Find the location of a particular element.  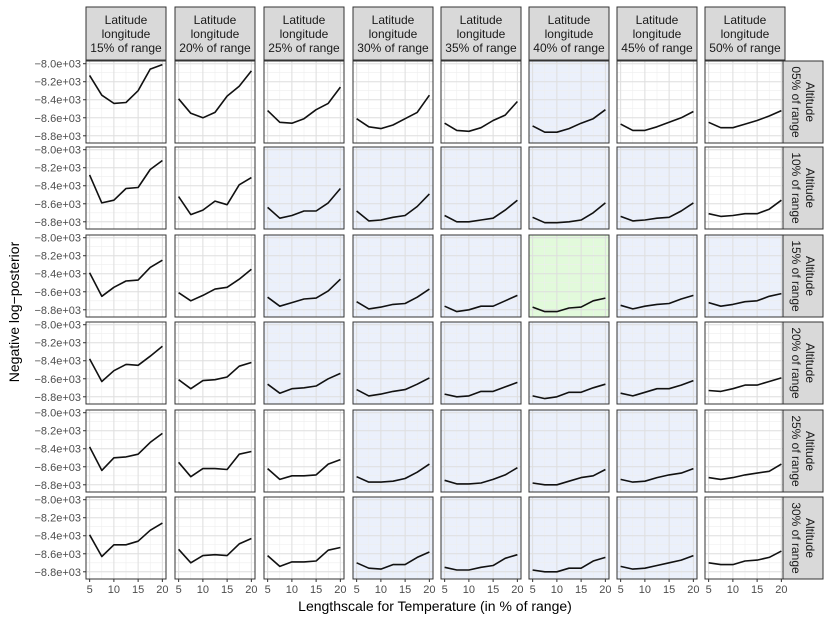

strip-line: 25% of range is located at coordinates (304, 48).